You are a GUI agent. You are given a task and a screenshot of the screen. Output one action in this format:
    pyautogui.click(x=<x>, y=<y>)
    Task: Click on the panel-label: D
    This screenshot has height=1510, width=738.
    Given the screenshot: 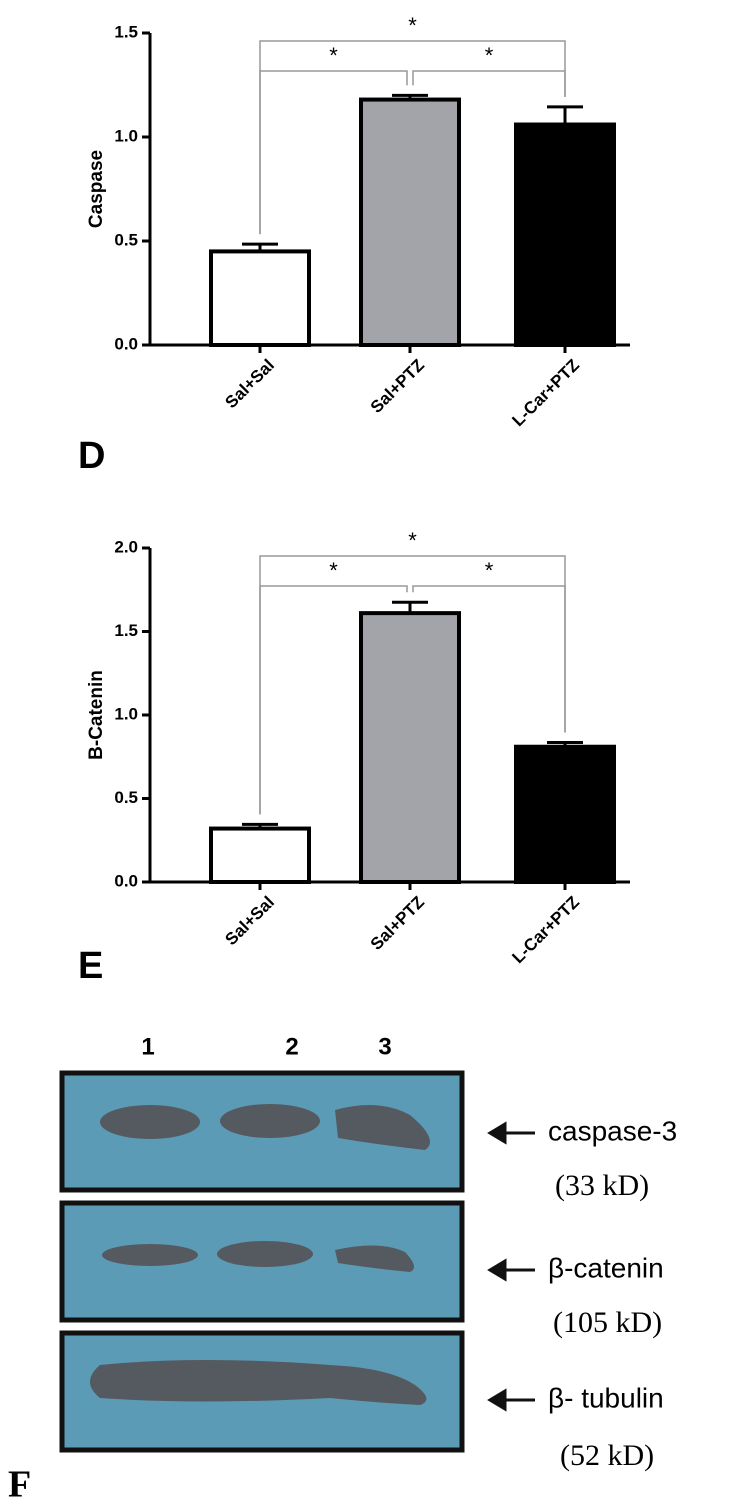 What is the action you would take?
    pyautogui.click(x=91, y=456)
    